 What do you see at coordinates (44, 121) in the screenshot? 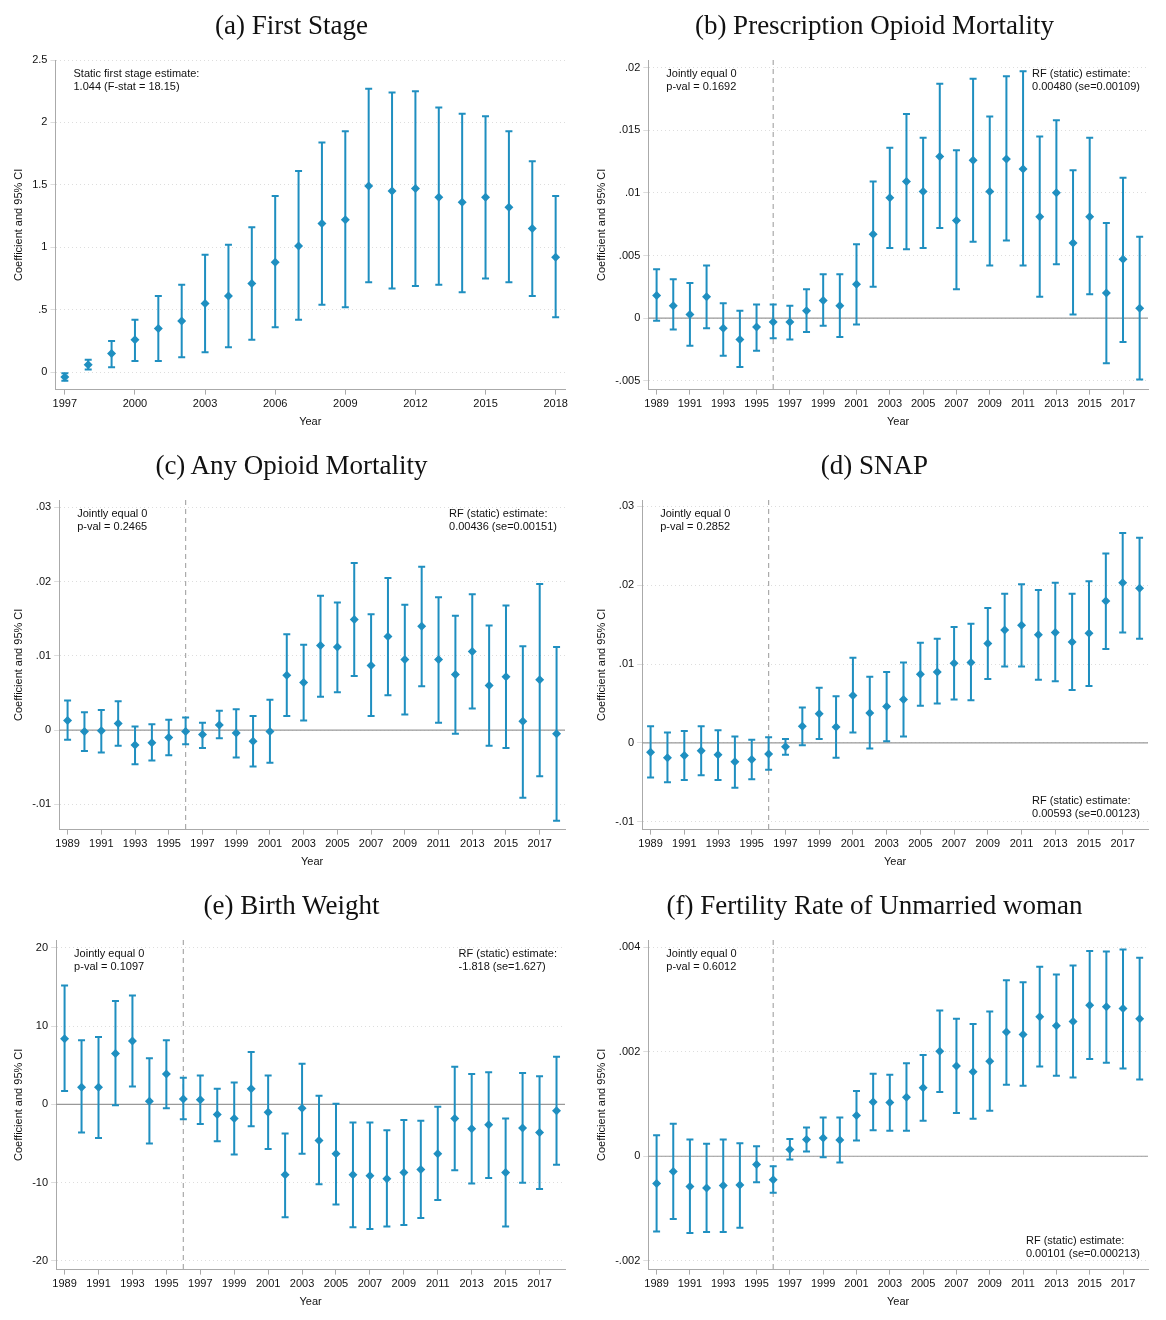
I see `y-tick-label: 2` at bounding box center [44, 121].